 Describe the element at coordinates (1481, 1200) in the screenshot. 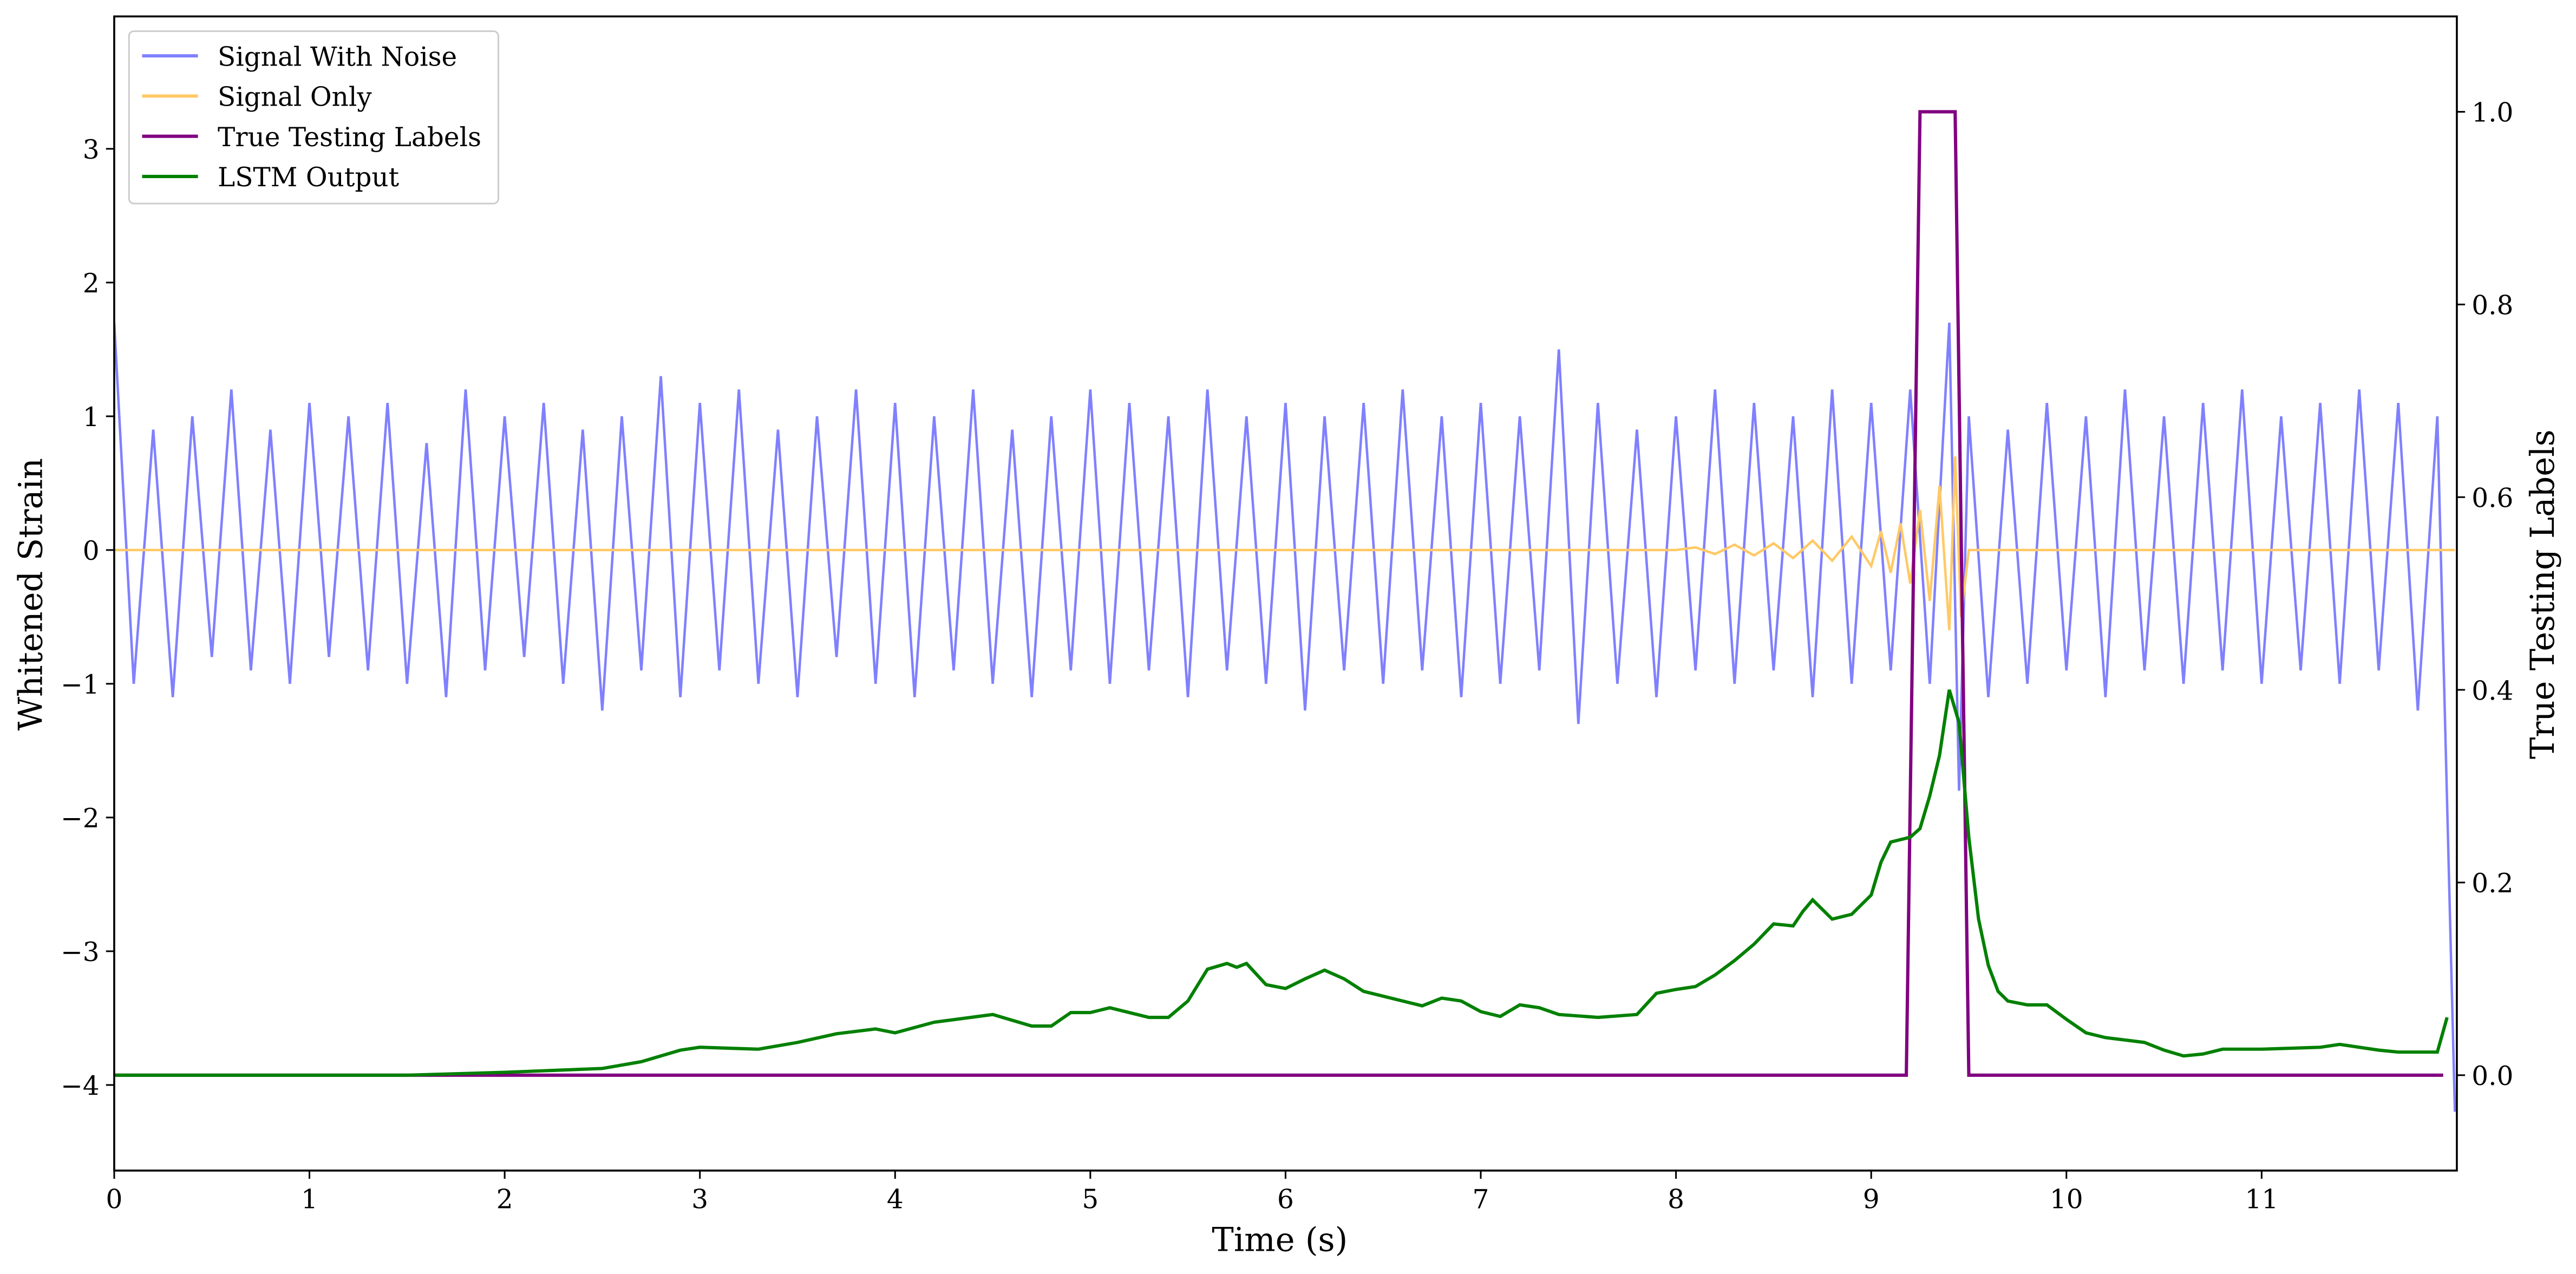

I see `x-tick-label: 7` at that location.